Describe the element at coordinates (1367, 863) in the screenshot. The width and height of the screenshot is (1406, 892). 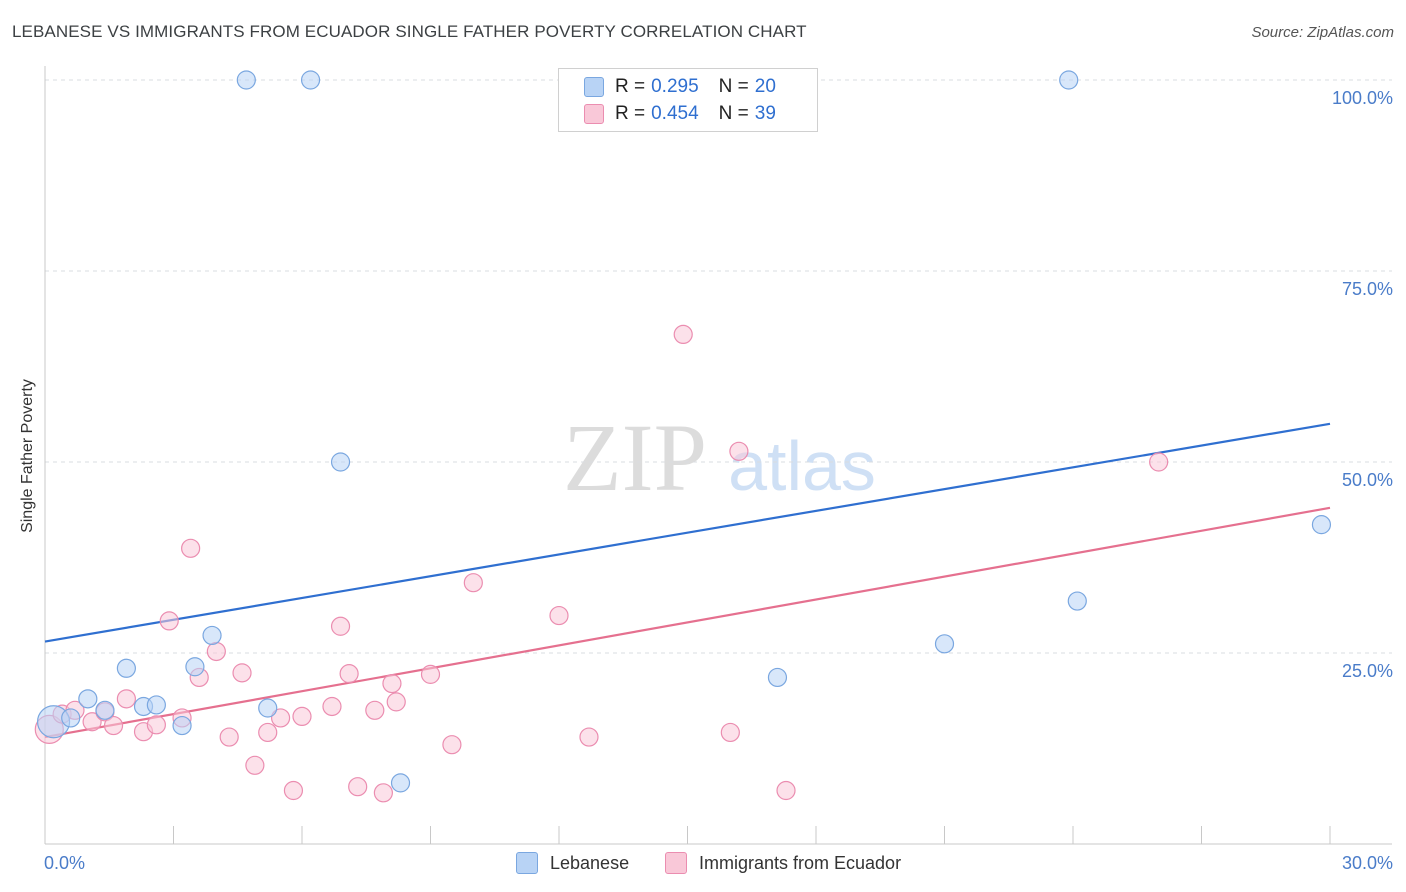
I see `x-tick-label-max: 30.0%` at that location.